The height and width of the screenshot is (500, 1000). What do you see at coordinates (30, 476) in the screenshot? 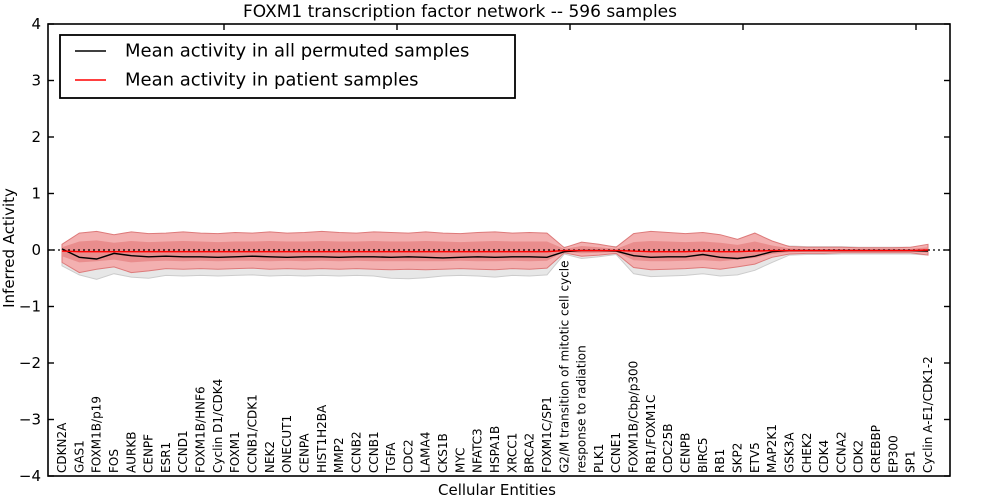
I see `y-tick-label: −4` at bounding box center [30, 476].